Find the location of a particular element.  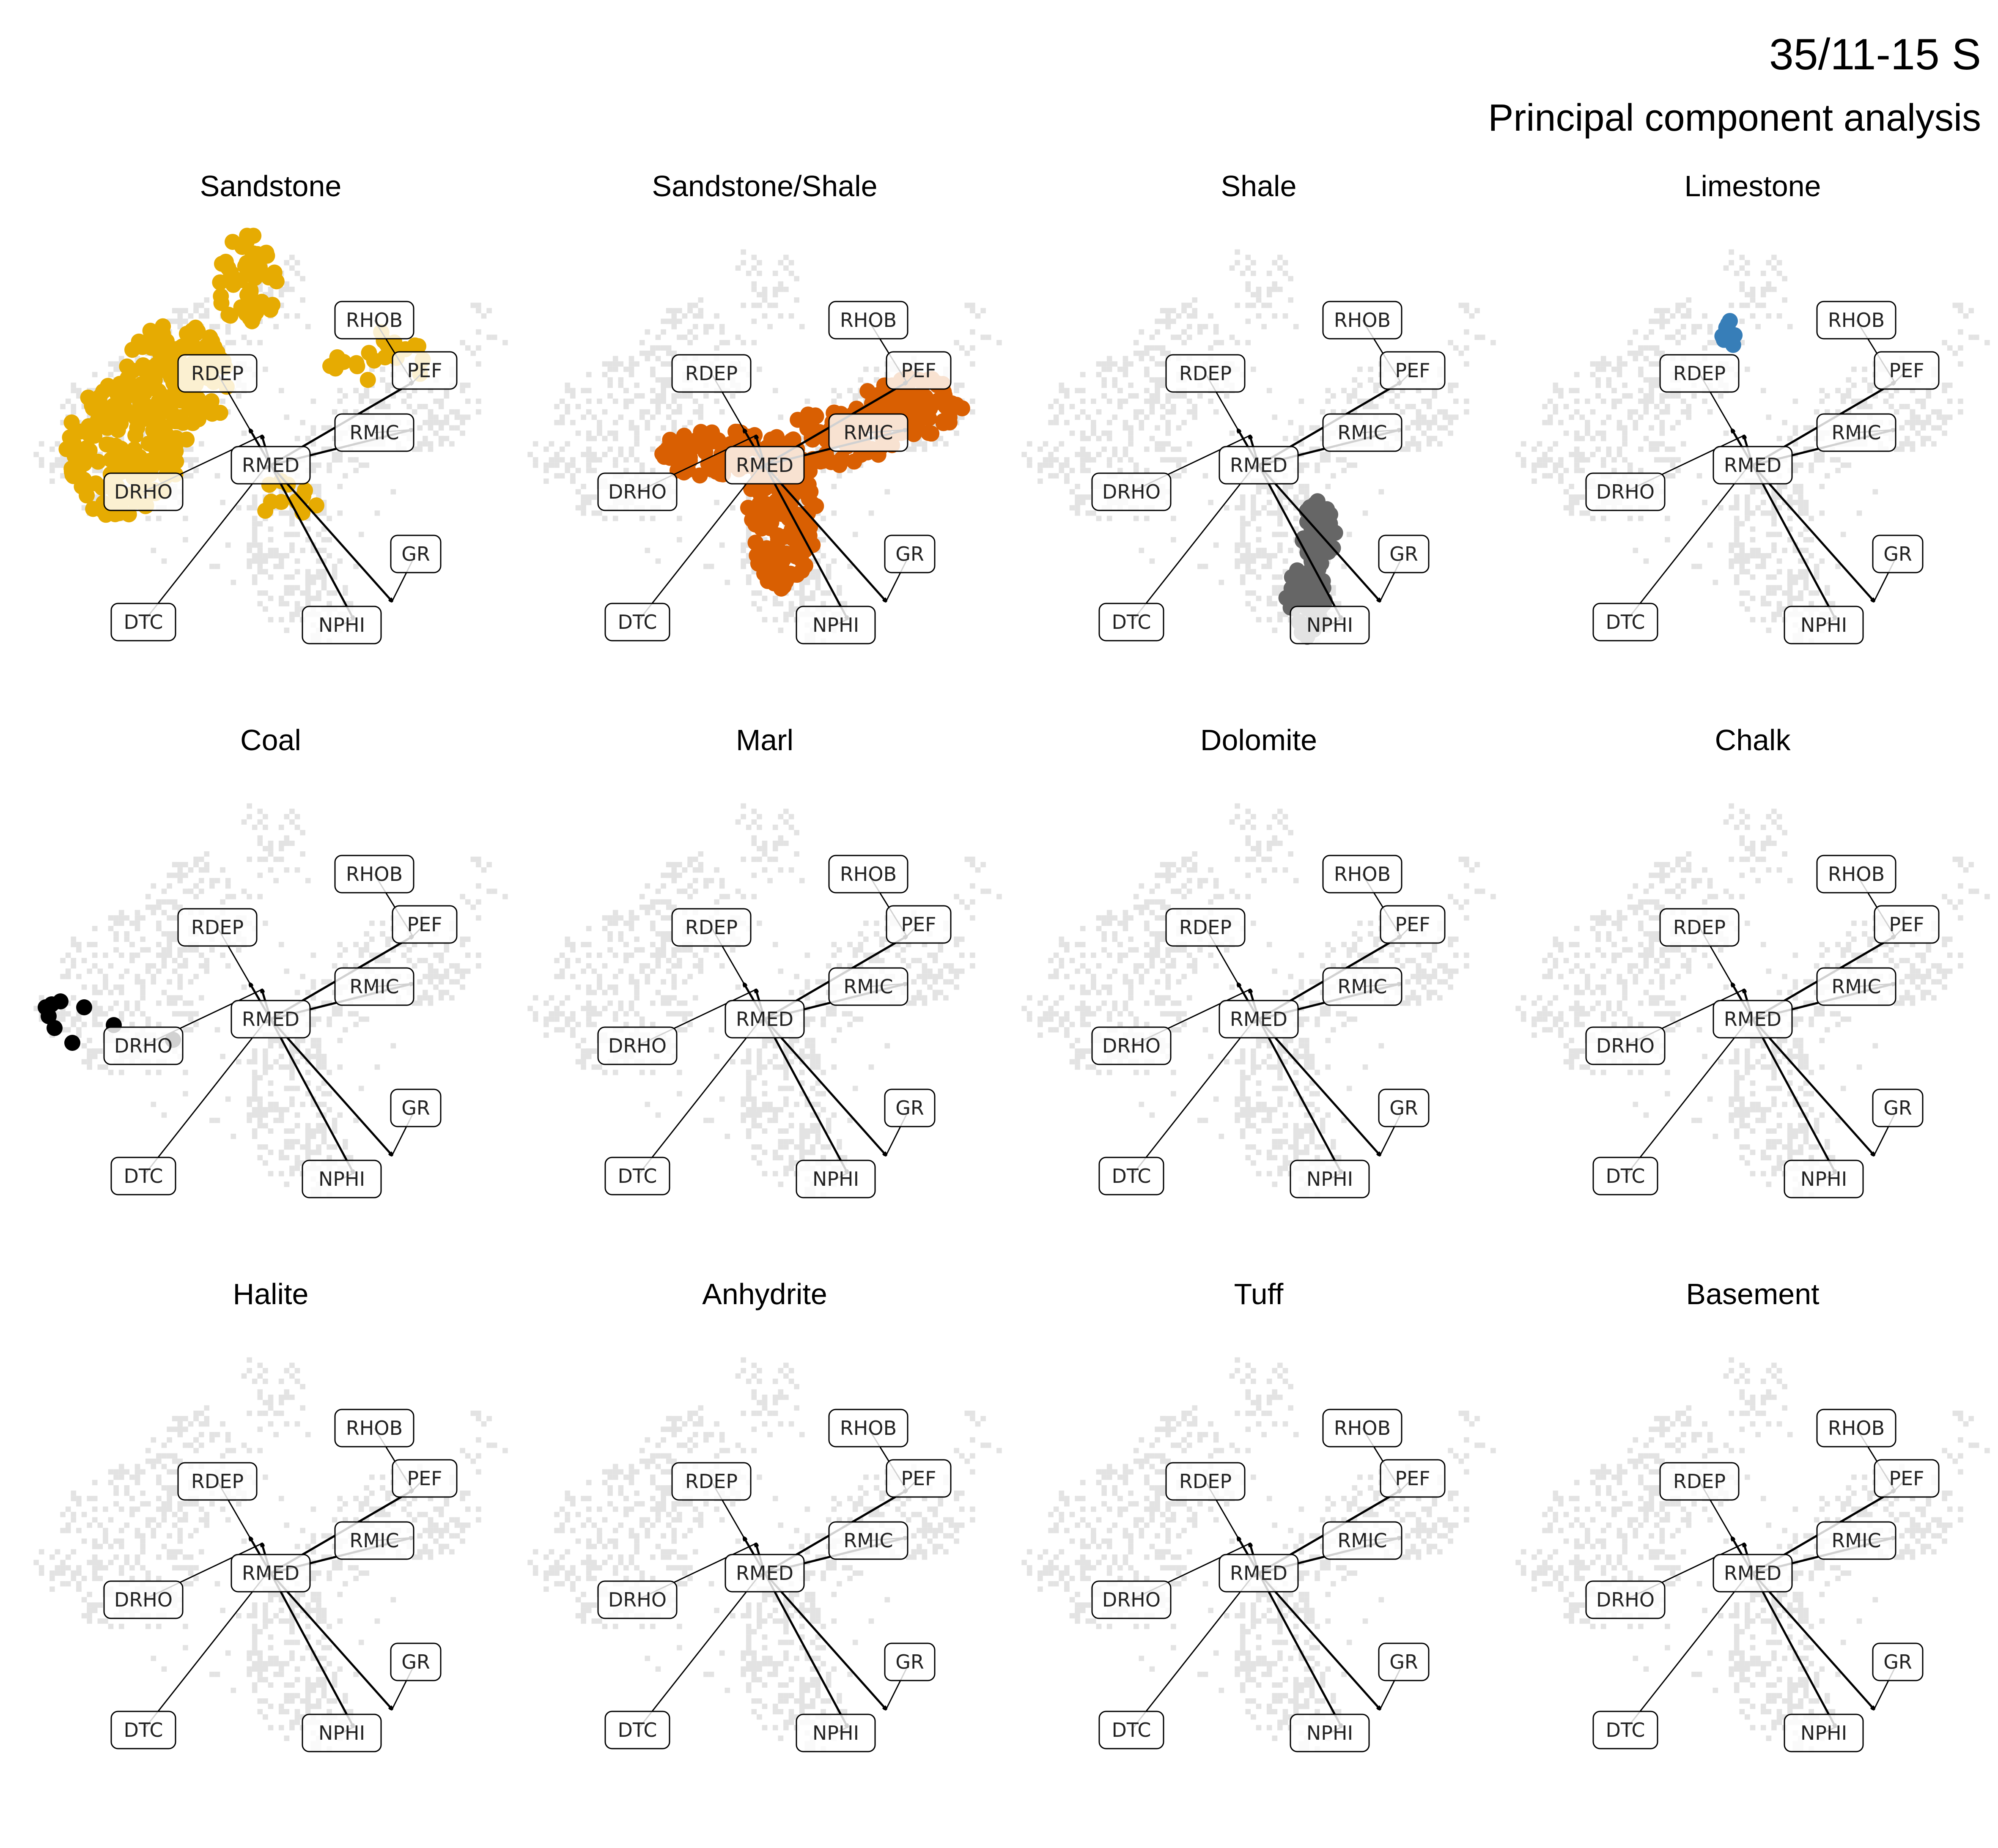

label-rdep: RDEP is located at coordinates (217, 373).